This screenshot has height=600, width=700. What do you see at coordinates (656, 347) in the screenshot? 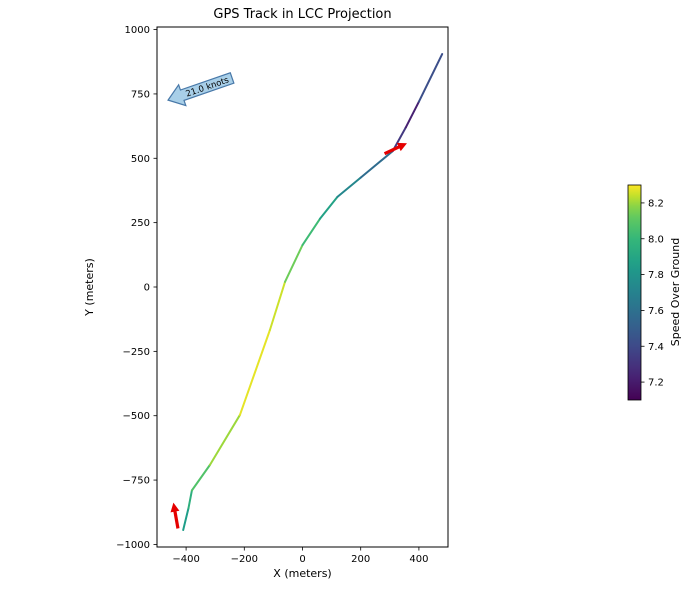
I see `colorbar-tick-label: 7.4` at bounding box center [656, 347].